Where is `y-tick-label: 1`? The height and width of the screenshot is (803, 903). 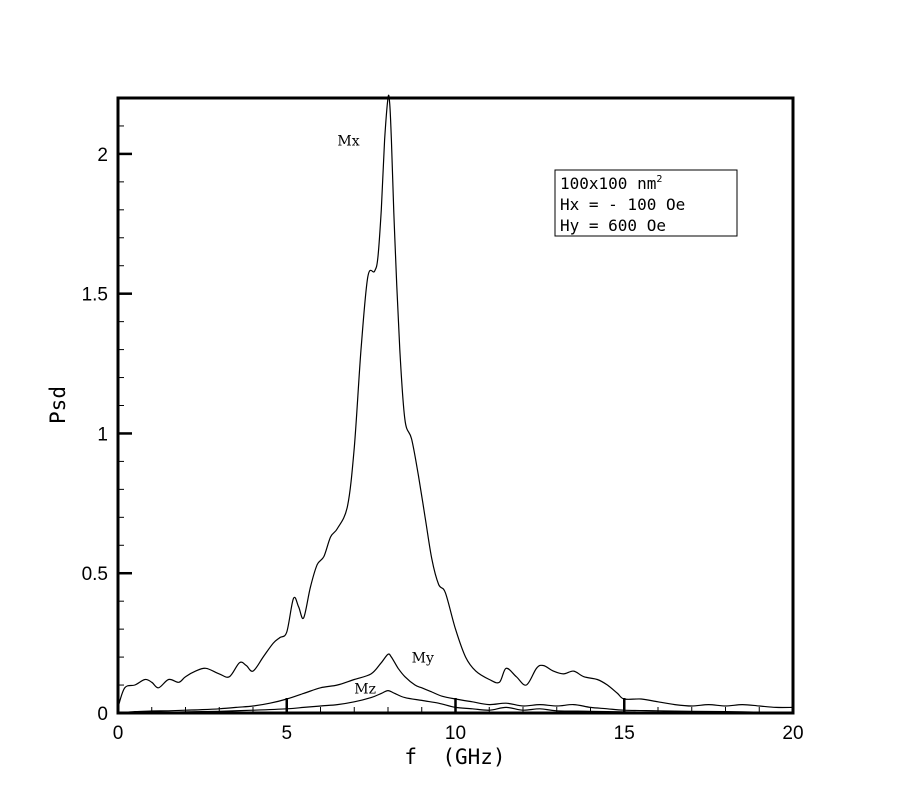 y-tick-label: 1 is located at coordinates (102, 434).